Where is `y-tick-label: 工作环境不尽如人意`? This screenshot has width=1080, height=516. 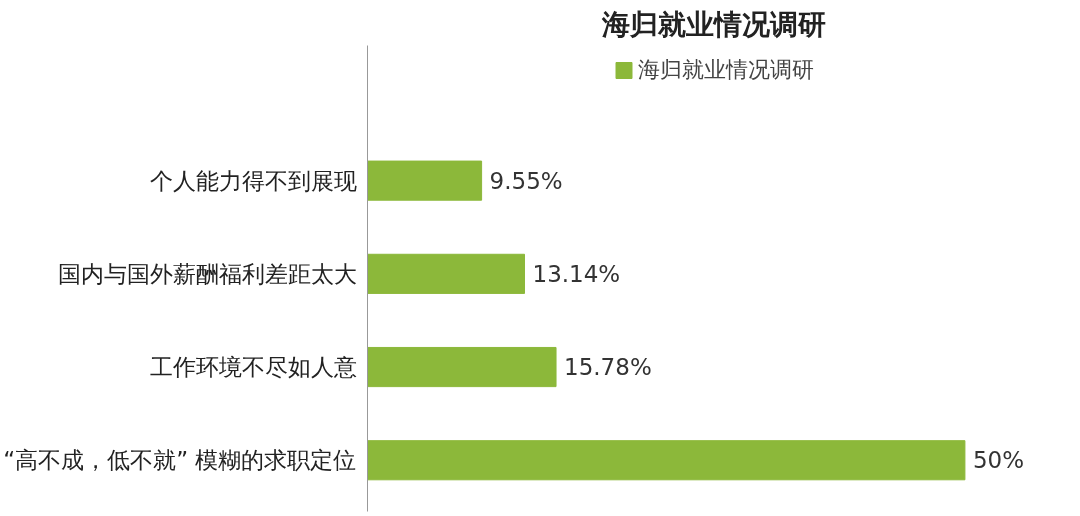
y-tick-label: 工作环境不尽如人意 is located at coordinates (253, 367).